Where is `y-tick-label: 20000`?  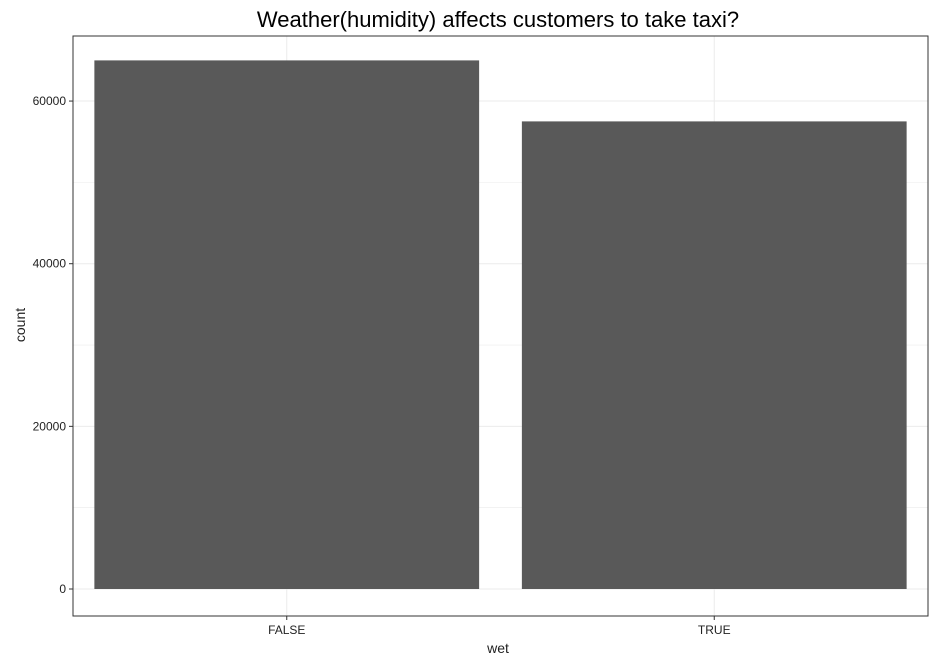
y-tick-label: 20000 is located at coordinates (50, 426).